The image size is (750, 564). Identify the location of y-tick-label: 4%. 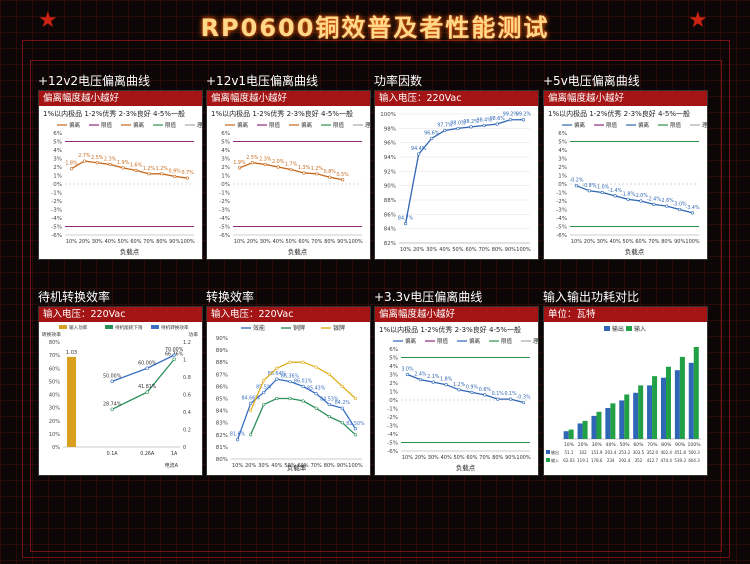
(562, 151).